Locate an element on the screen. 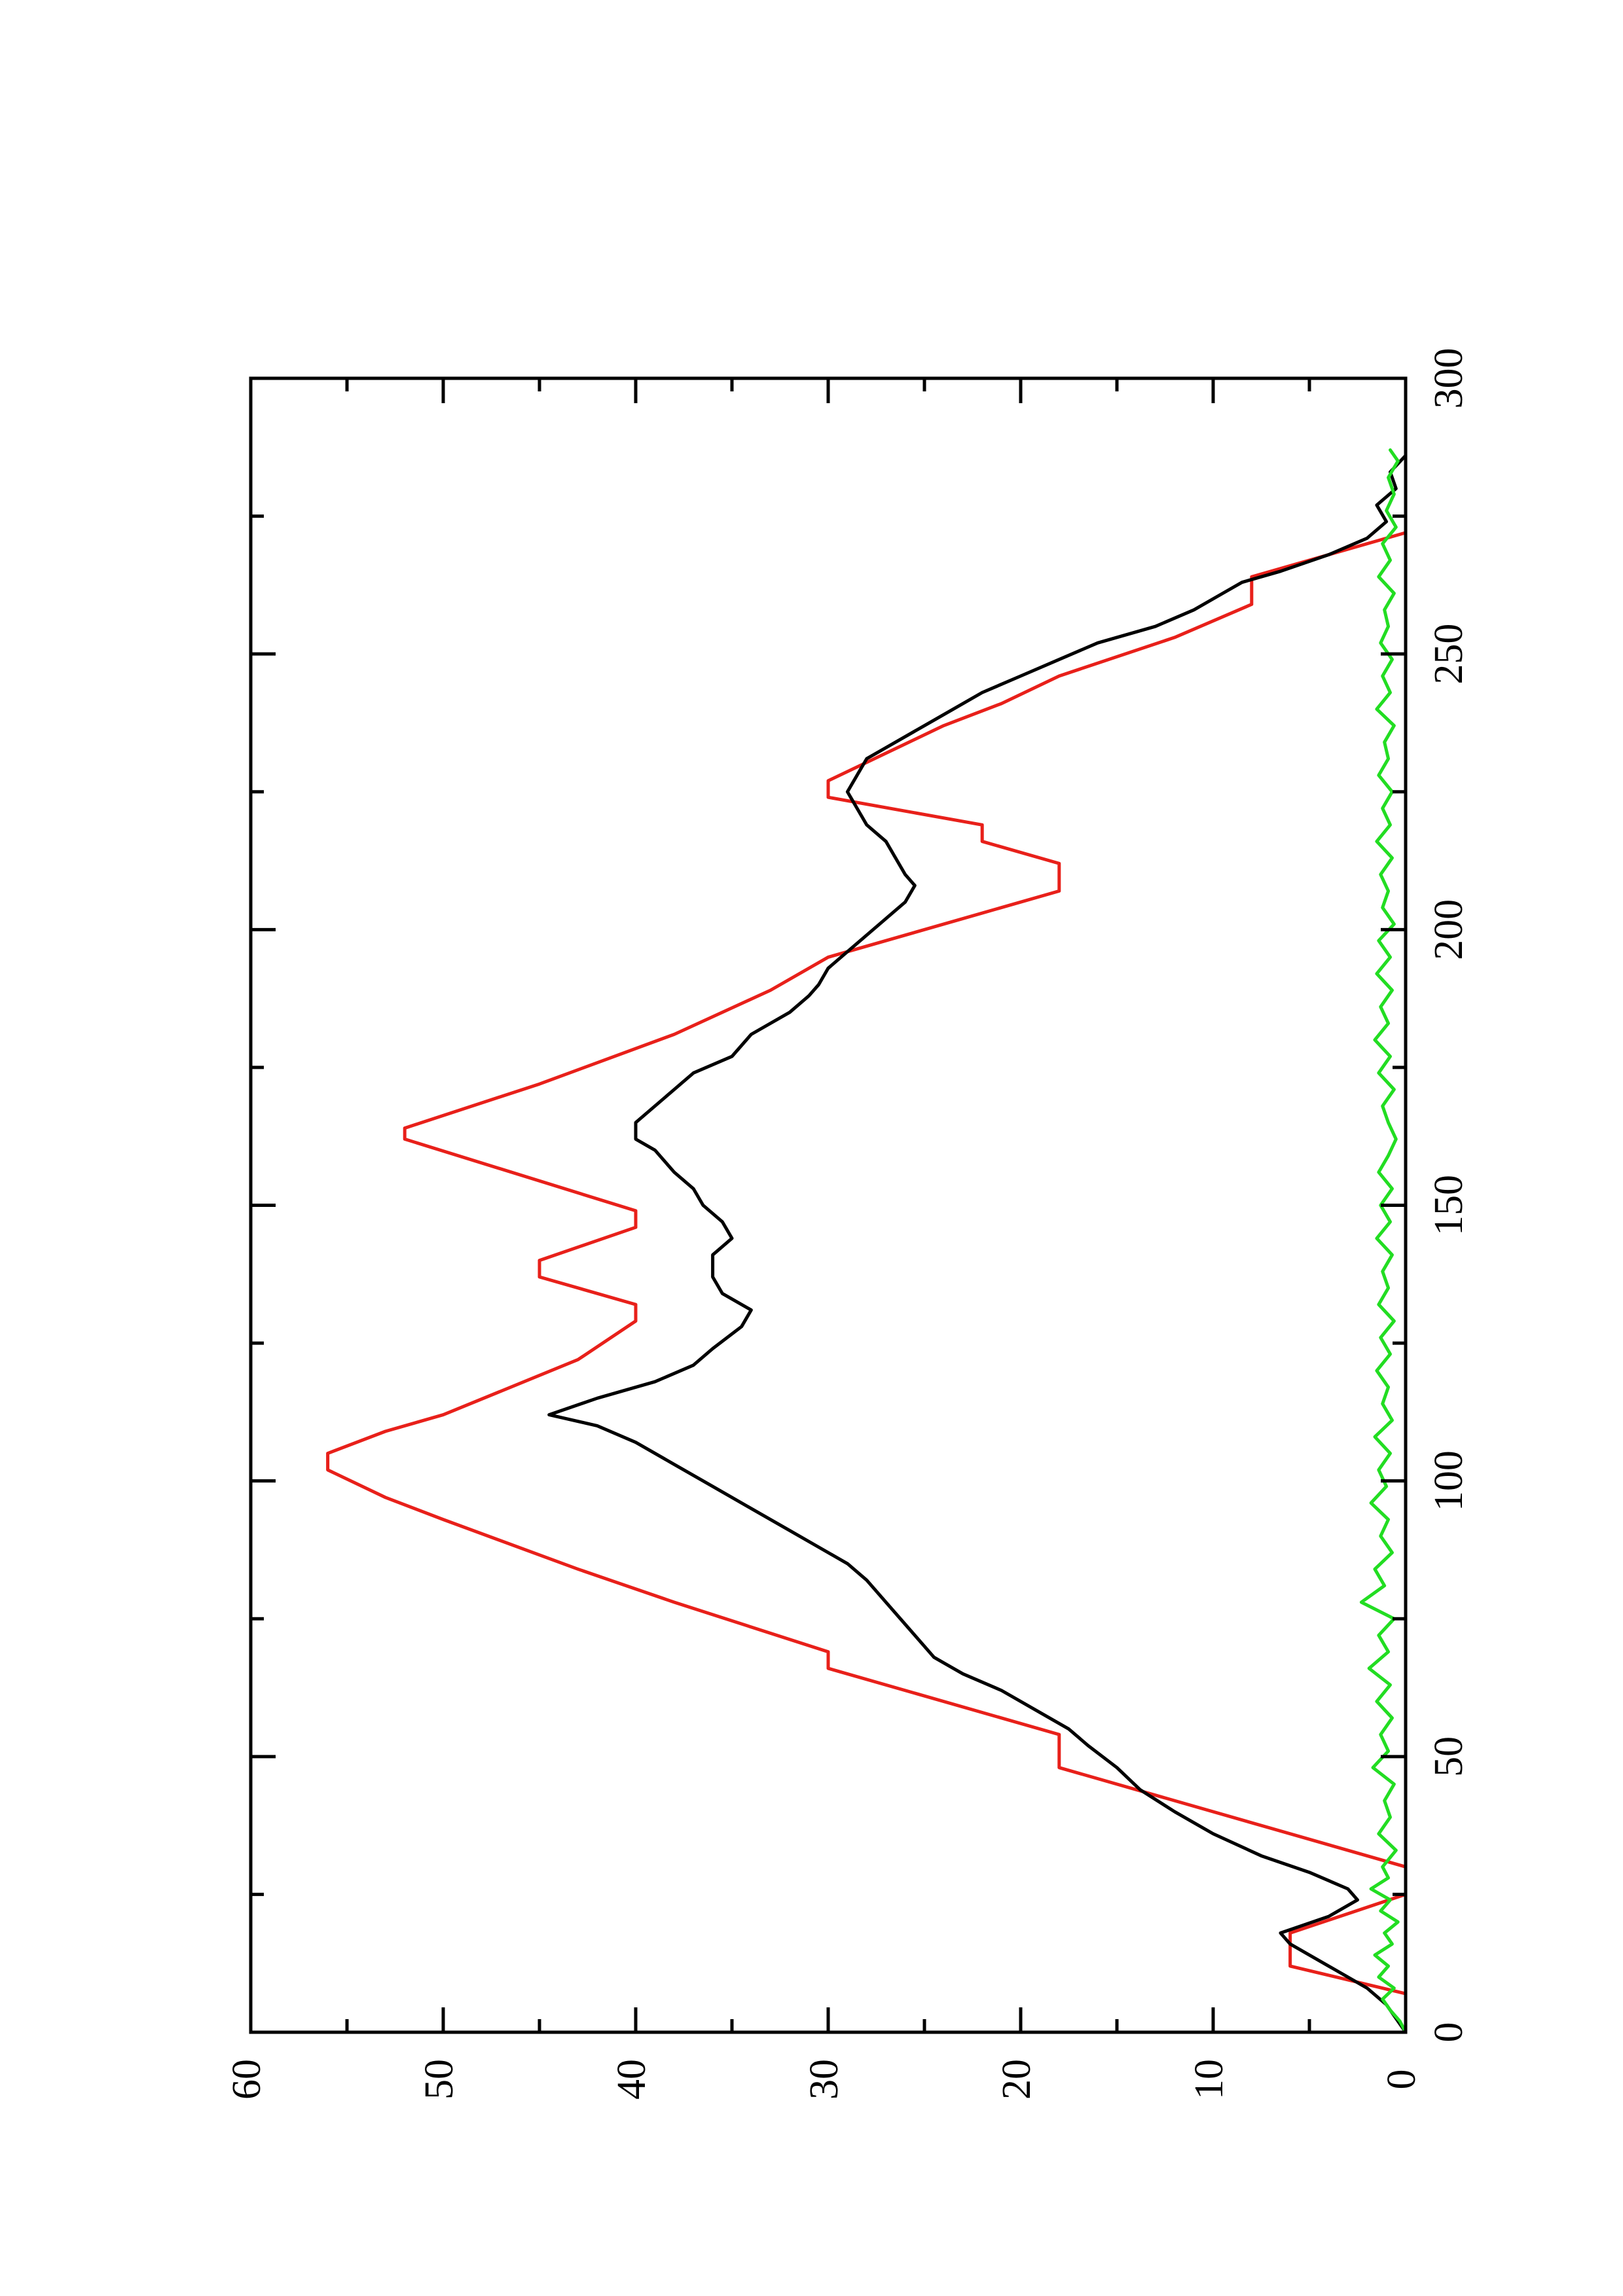  x-tick-label: 300 is located at coordinates (1449, 378).